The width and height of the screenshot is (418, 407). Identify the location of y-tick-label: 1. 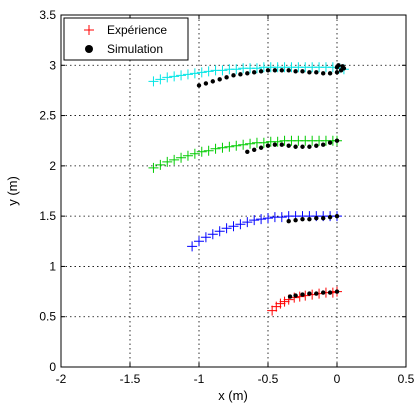
(52, 266).